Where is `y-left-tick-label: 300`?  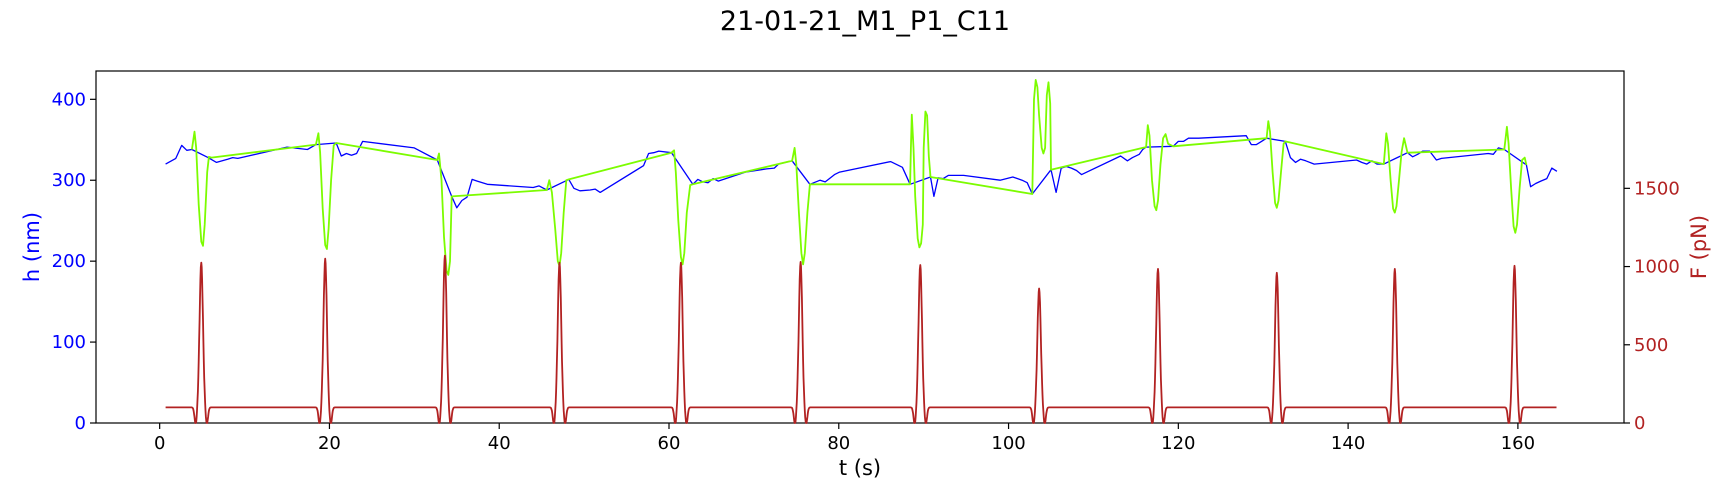 y-left-tick-label: 300 is located at coordinates (69, 180).